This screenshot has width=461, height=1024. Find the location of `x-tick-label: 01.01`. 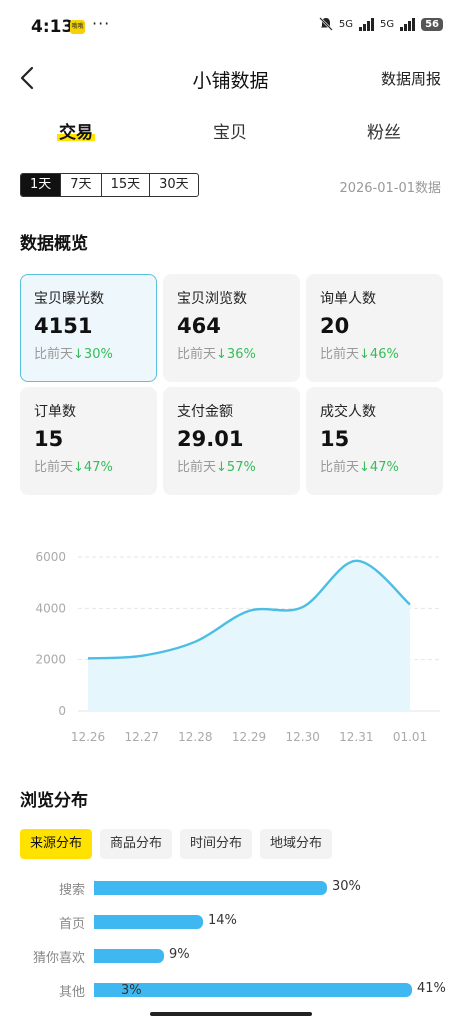

x-tick-label: 01.01 is located at coordinates (410, 737).